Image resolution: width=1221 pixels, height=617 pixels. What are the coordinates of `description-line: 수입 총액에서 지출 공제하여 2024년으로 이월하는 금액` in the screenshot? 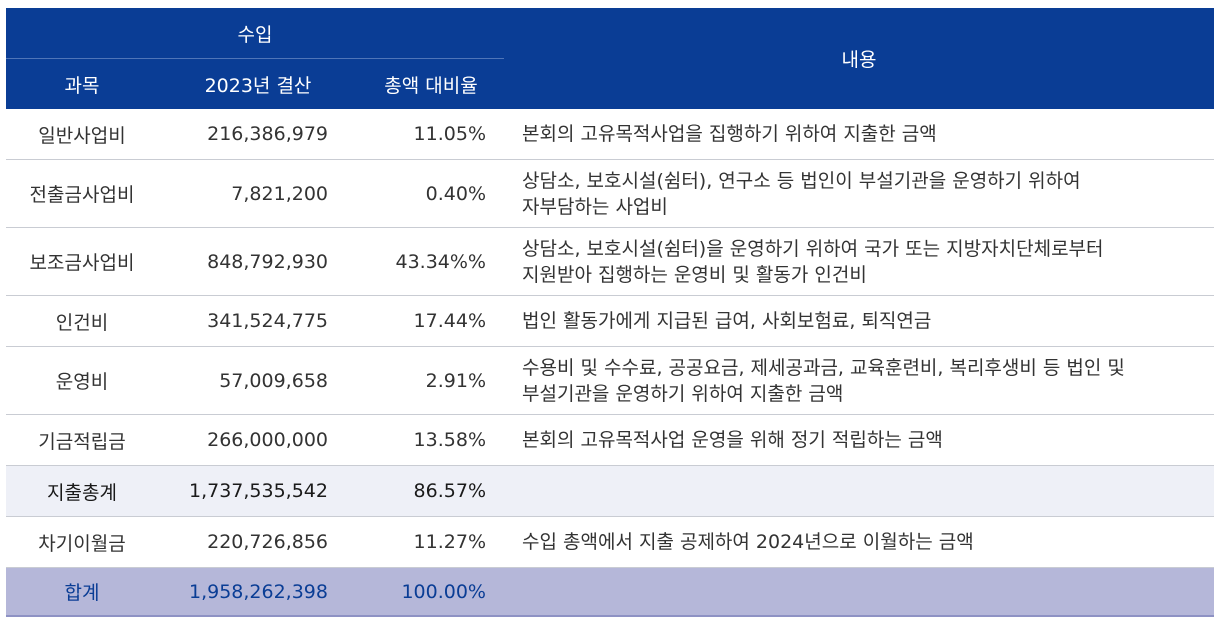 It's located at (748, 542).